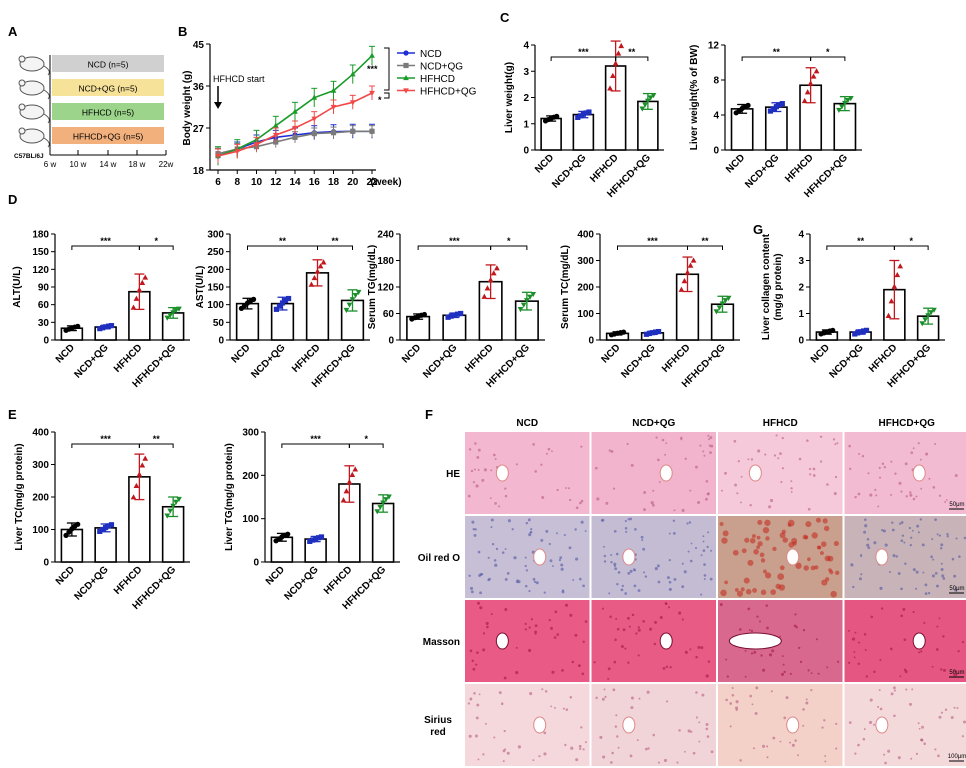  Describe the element at coordinates (778, 286) in the screenshot. I see `y-axis-label-line: (mg/g protein)` at that location.